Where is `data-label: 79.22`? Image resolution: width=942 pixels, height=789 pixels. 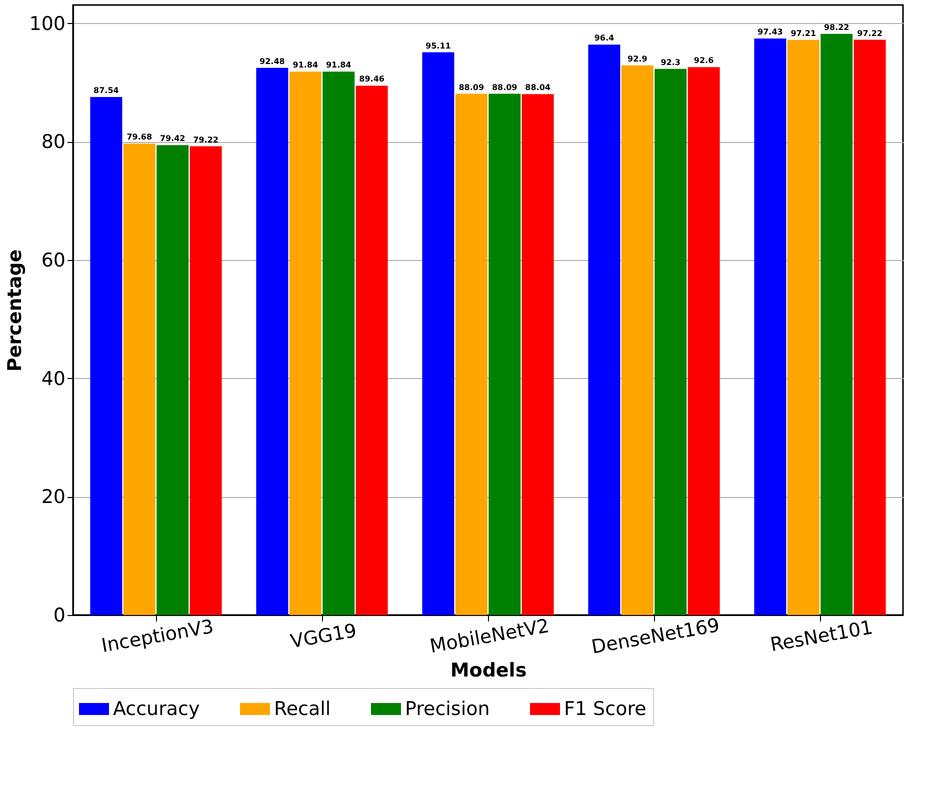 data-label: 79.22 is located at coordinates (205, 139).